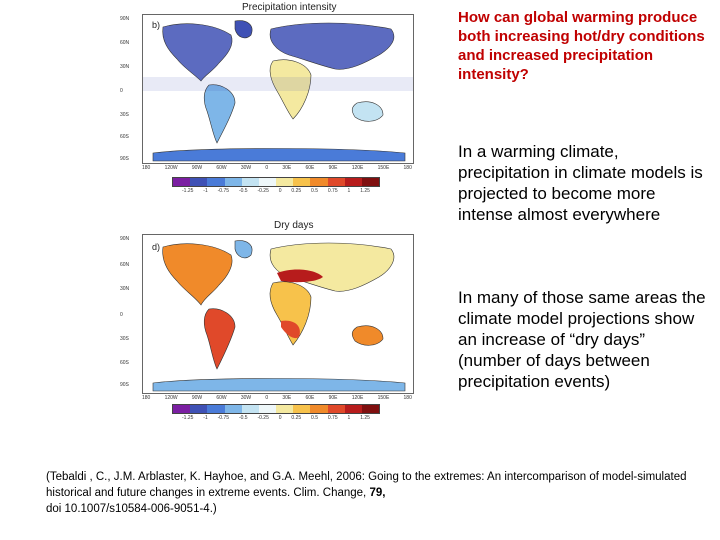 This screenshot has width=720, height=540. I want to click on precip-intensity-map-svg, so click(278, 89).